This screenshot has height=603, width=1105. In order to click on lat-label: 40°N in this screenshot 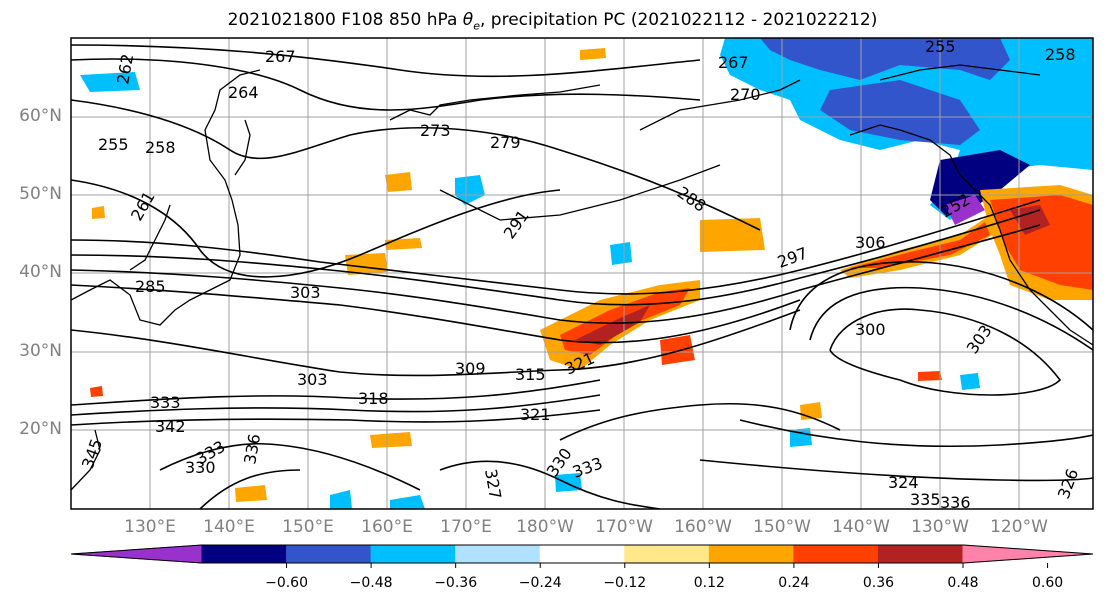, I will do `click(40, 272)`.